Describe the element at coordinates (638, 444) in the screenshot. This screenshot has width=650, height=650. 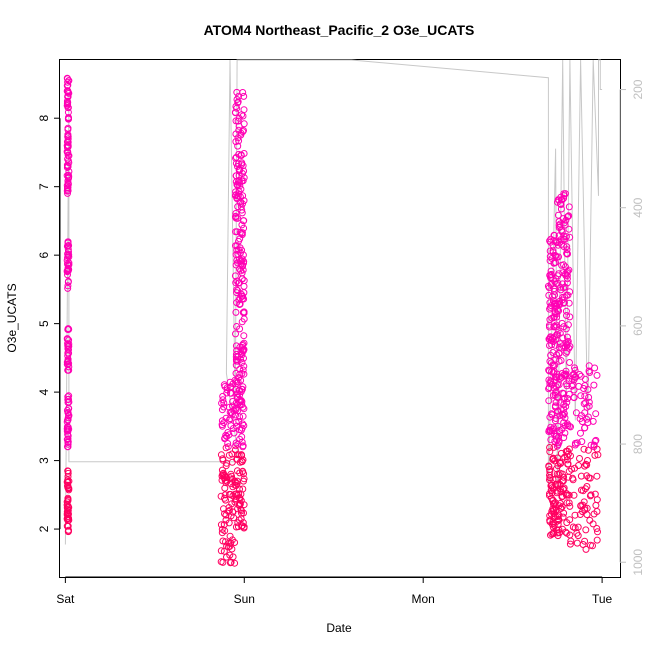
I see `y2-tick-label: 800` at that location.